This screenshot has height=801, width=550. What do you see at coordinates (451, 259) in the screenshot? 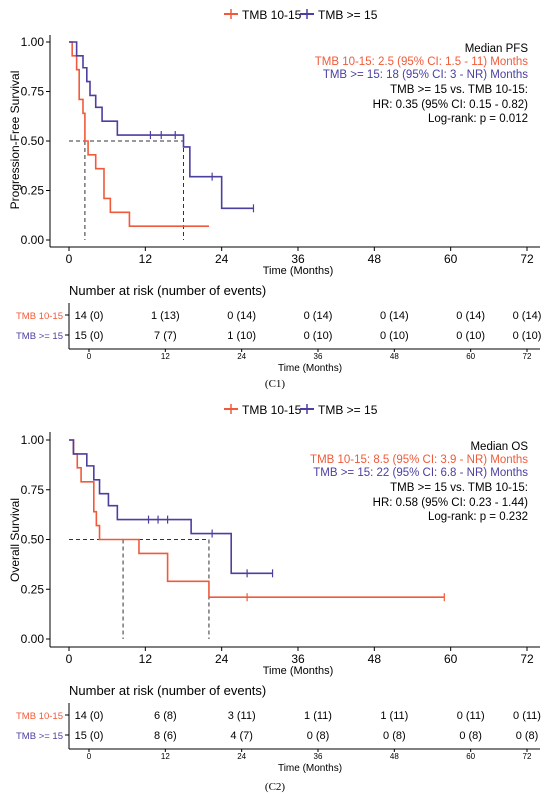
I see `x-tick-label: 60` at bounding box center [451, 259].